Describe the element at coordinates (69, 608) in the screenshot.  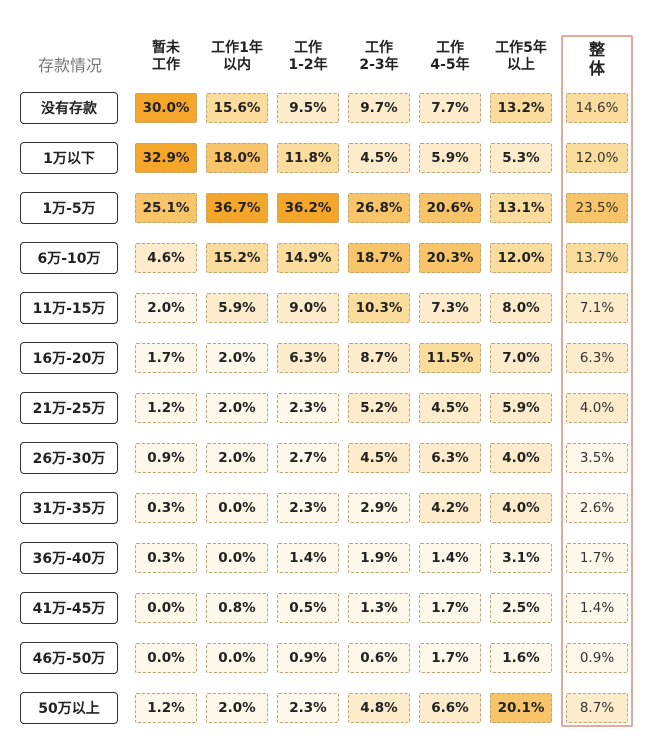
I see `row-label: 41万-45万` at that location.